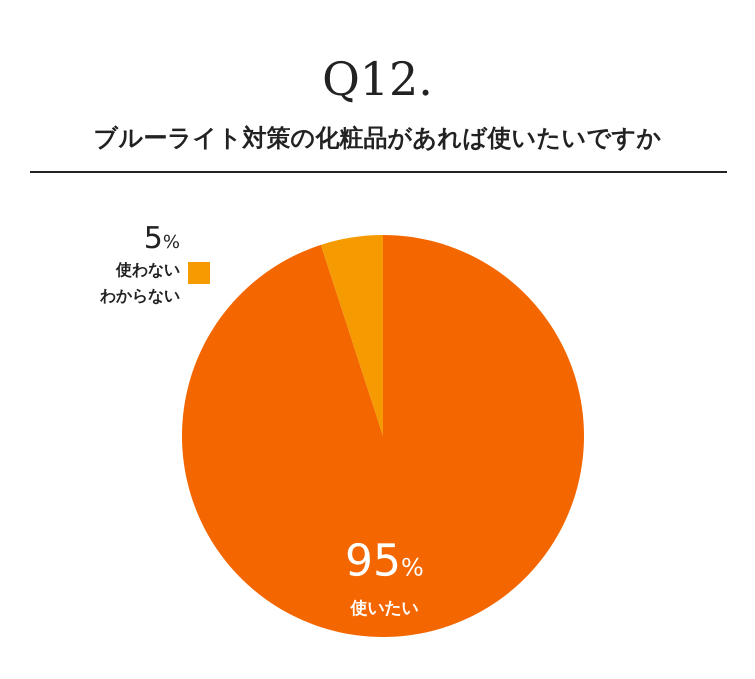  Describe the element at coordinates (377, 79) in the screenshot. I see `chart-title: Q12.` at that location.